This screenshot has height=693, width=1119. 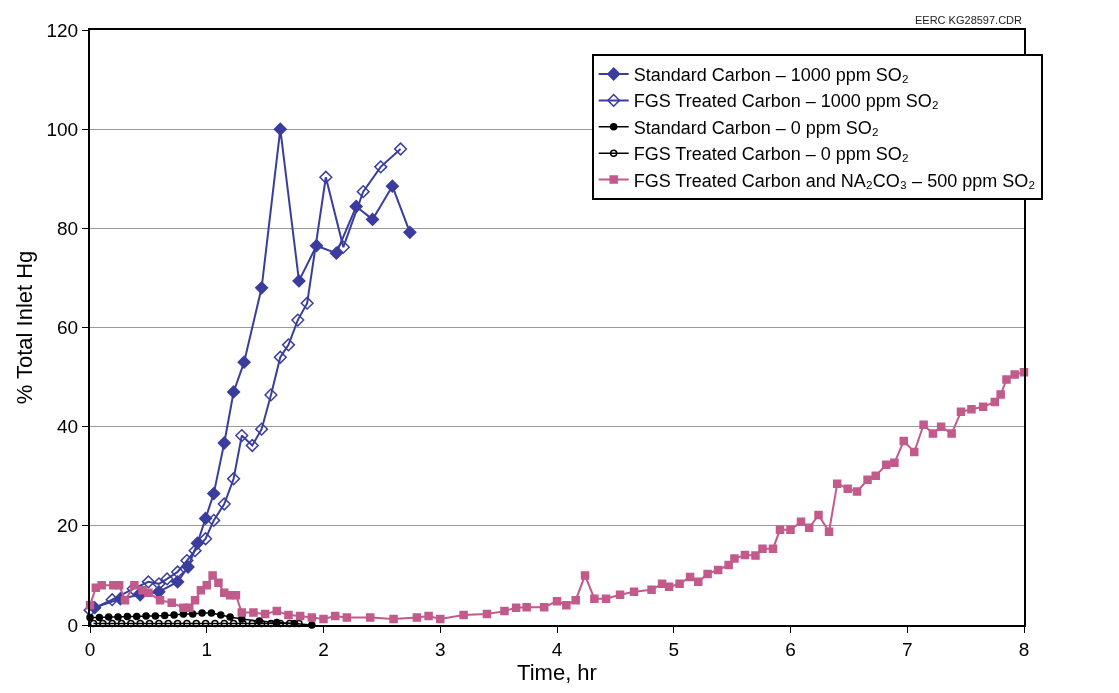 I want to click on x-tick-label: 6, so click(x=790, y=649).